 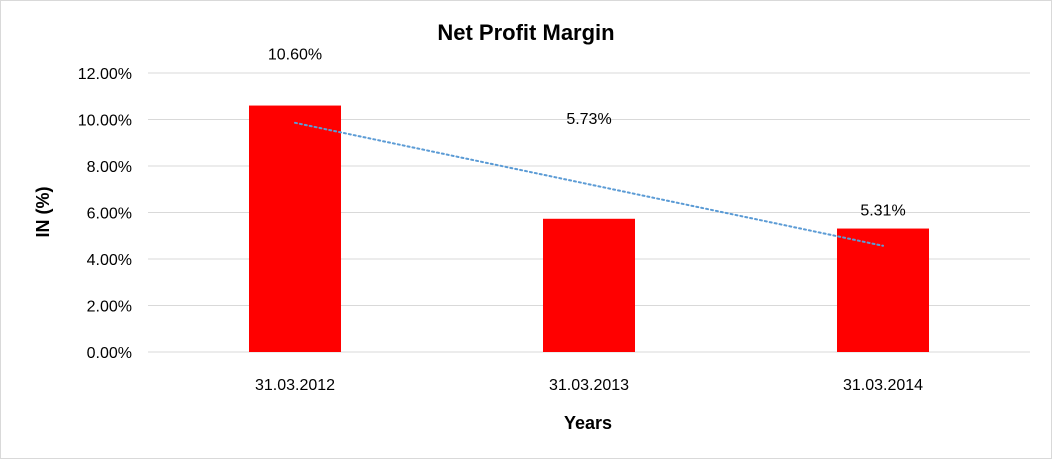 What do you see at coordinates (295, 385) in the screenshot?
I see `x-tick-label: 31.03.2012` at bounding box center [295, 385].